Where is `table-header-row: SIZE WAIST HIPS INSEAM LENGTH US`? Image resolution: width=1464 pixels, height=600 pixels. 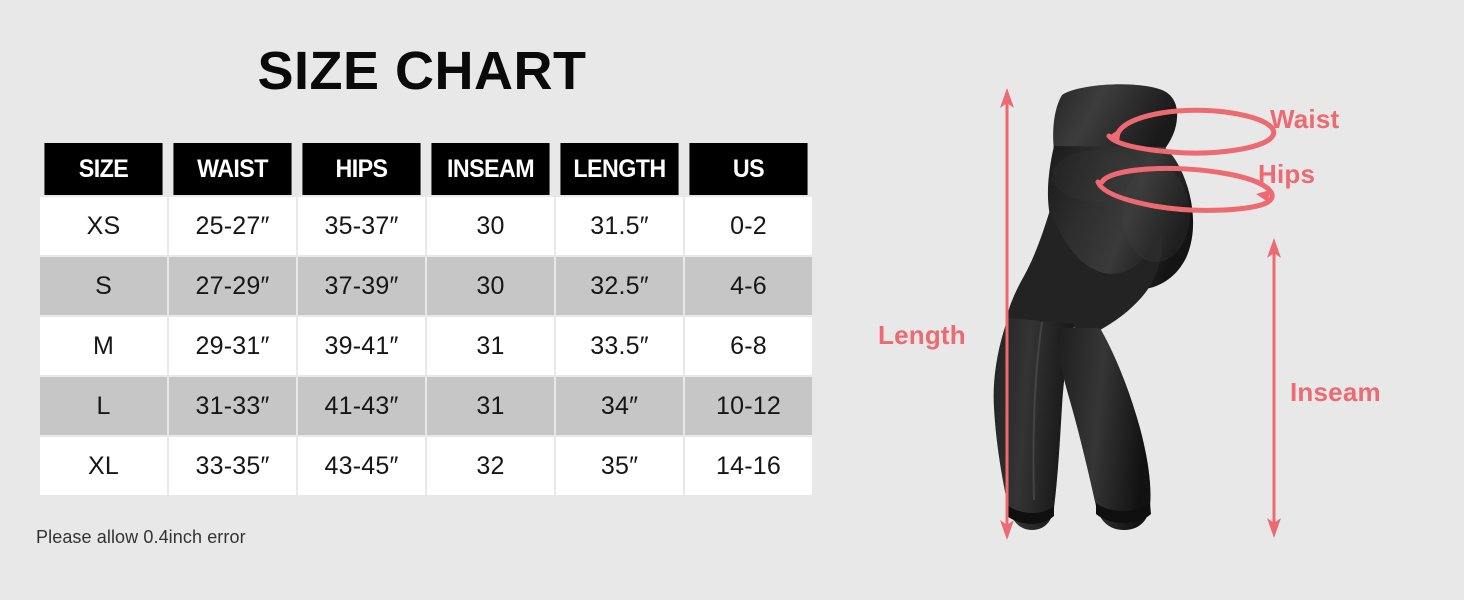 table-header-row: SIZE WAIST HIPS INSEAM LENGTH US is located at coordinates (426, 169).